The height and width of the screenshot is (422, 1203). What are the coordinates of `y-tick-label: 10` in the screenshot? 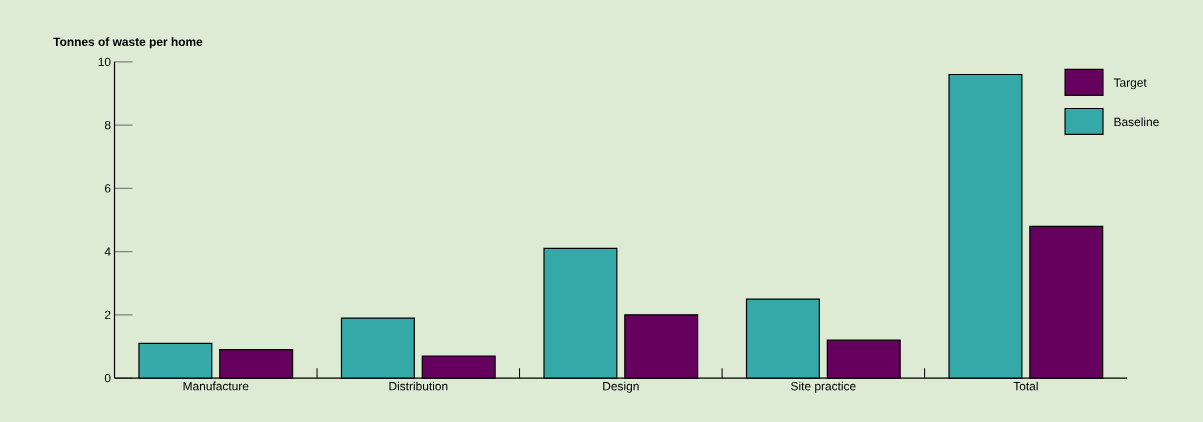 It's located at (104, 62).